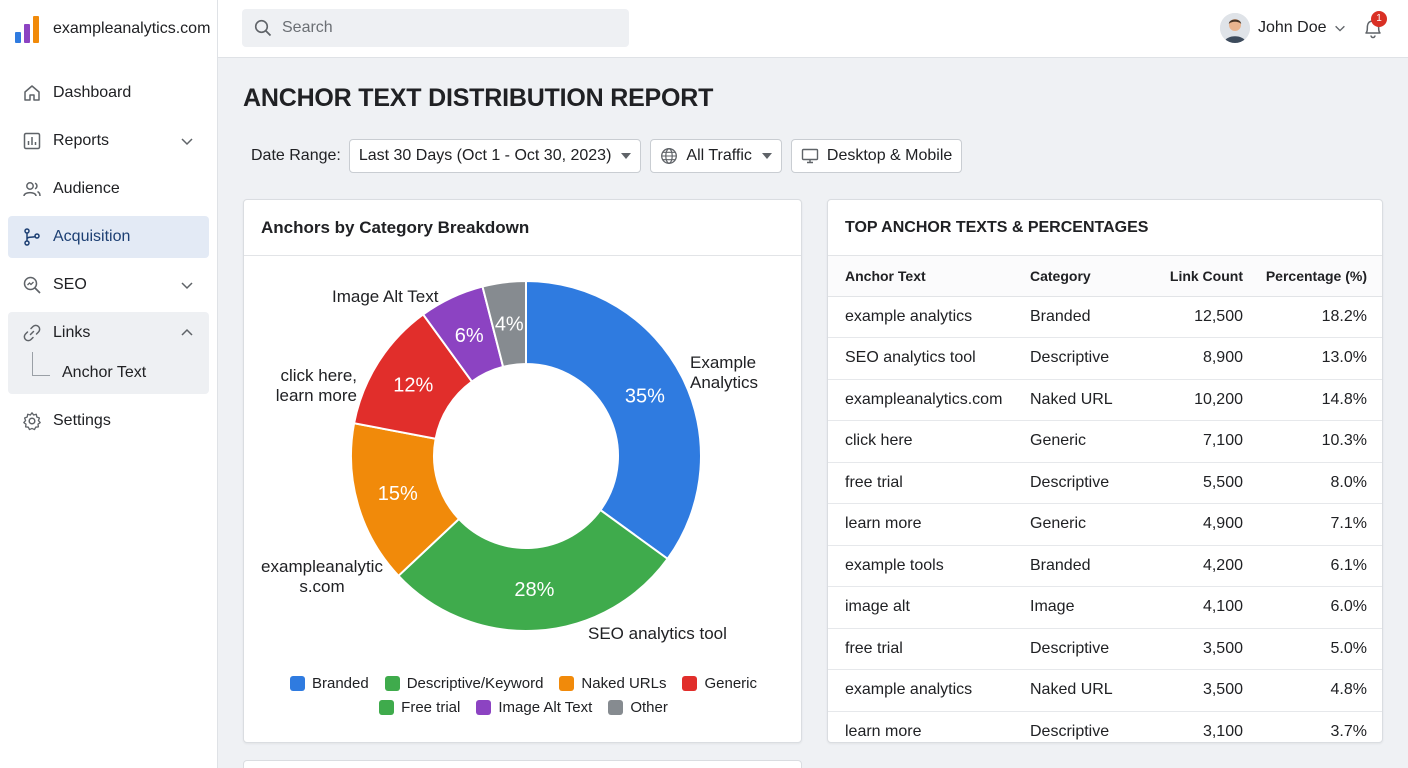 The width and height of the screenshot is (1408, 768). I want to click on sidebar-item-label: Dashboard, so click(92, 92).